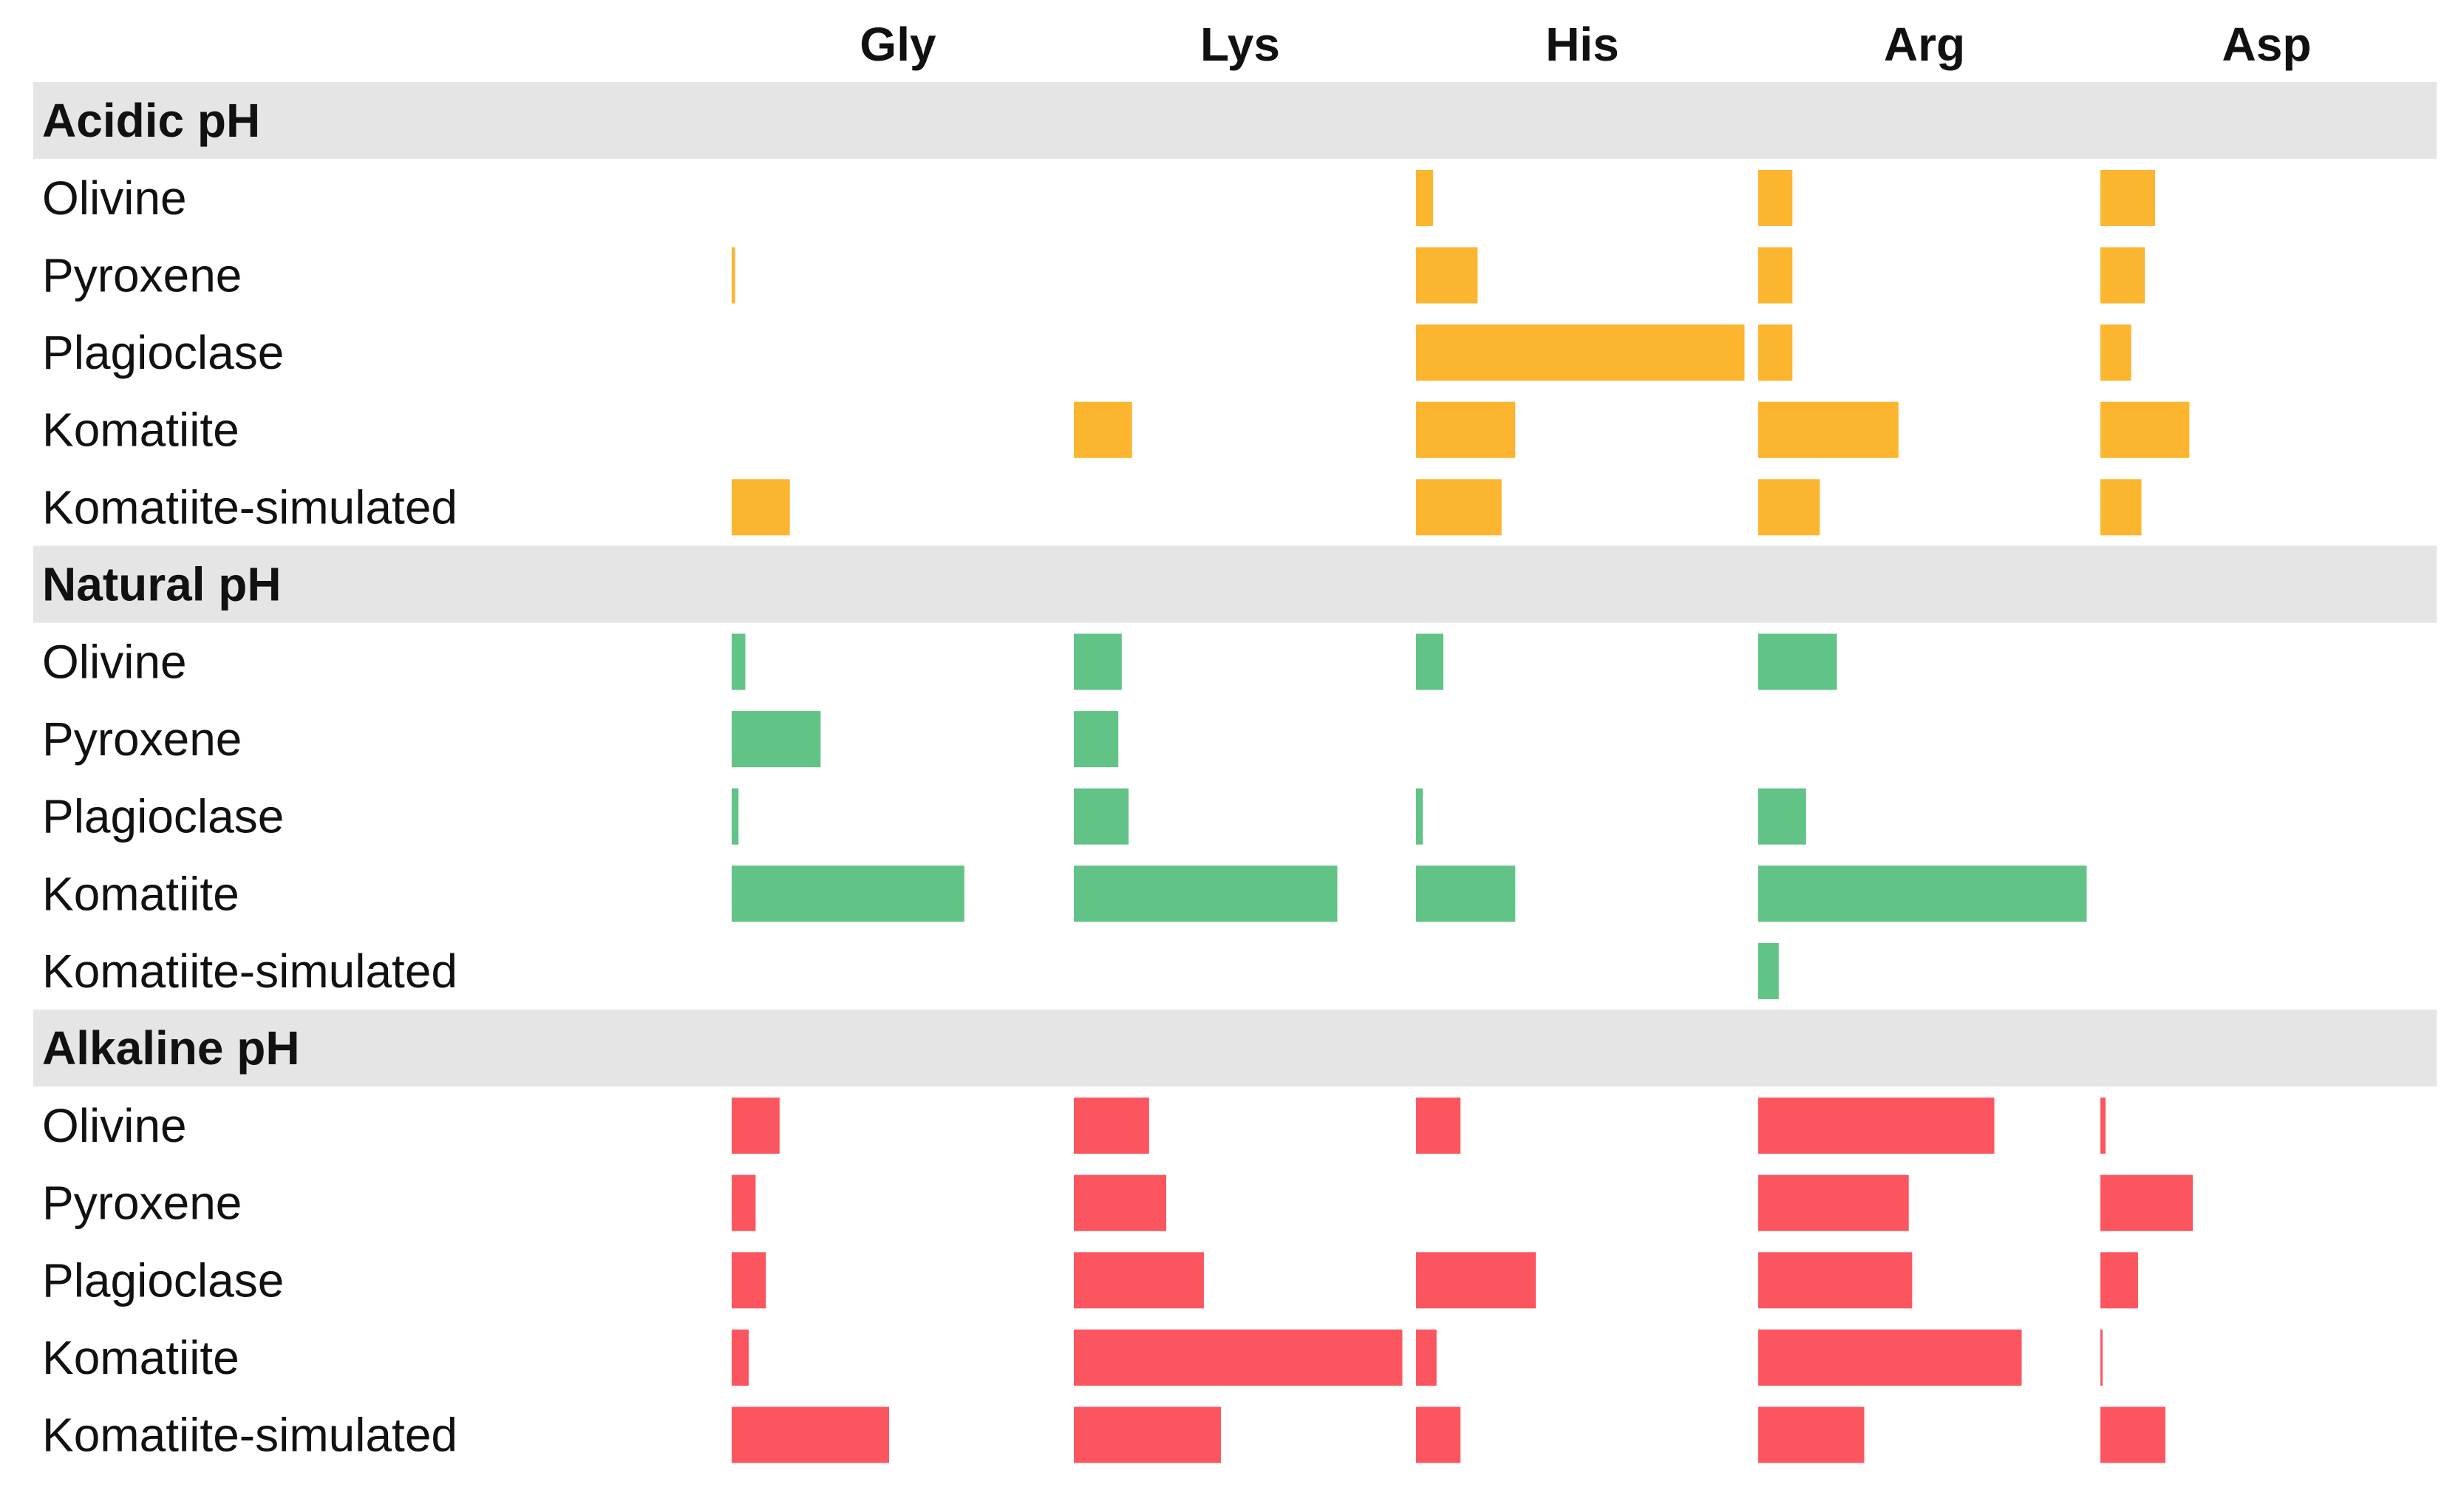 This screenshot has height=1487, width=2464. I want to click on row-label-alkaline-ph-komatiite-simulated: Komatiite-simulated, so click(249, 1435).